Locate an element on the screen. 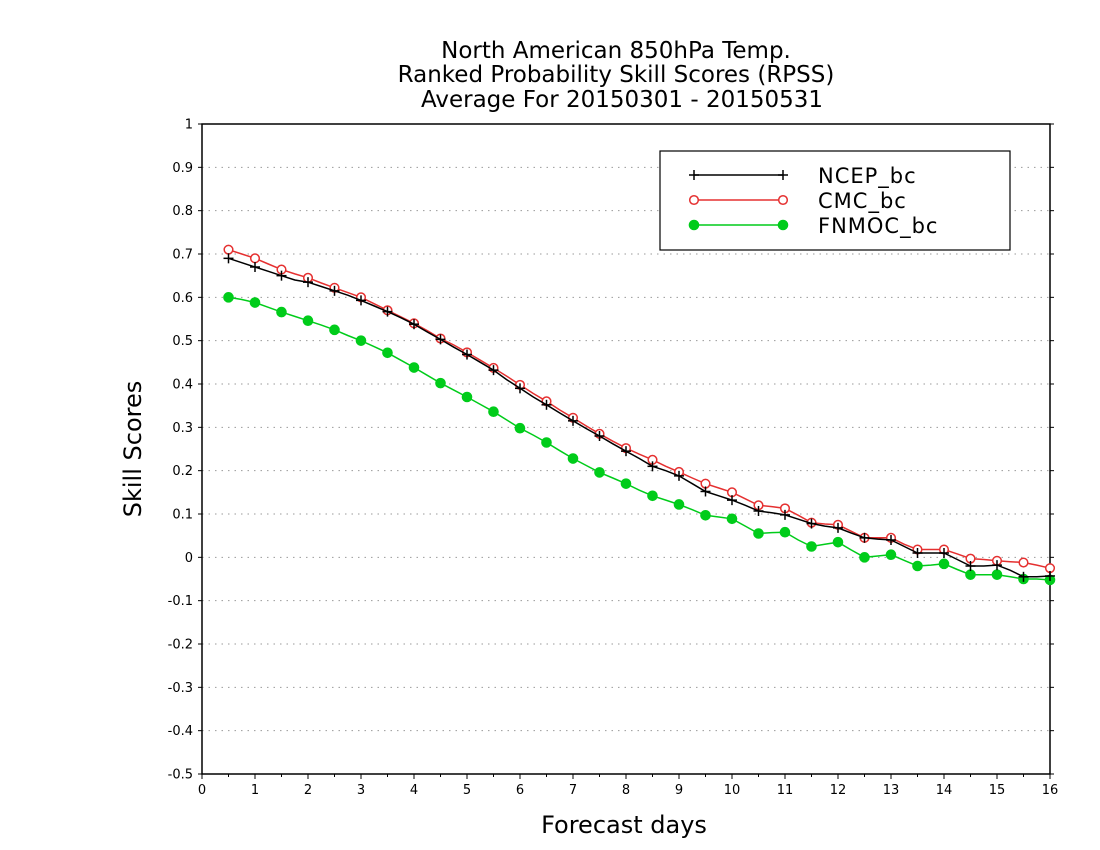  y-tick-label: 0 is located at coordinates (189, 558).